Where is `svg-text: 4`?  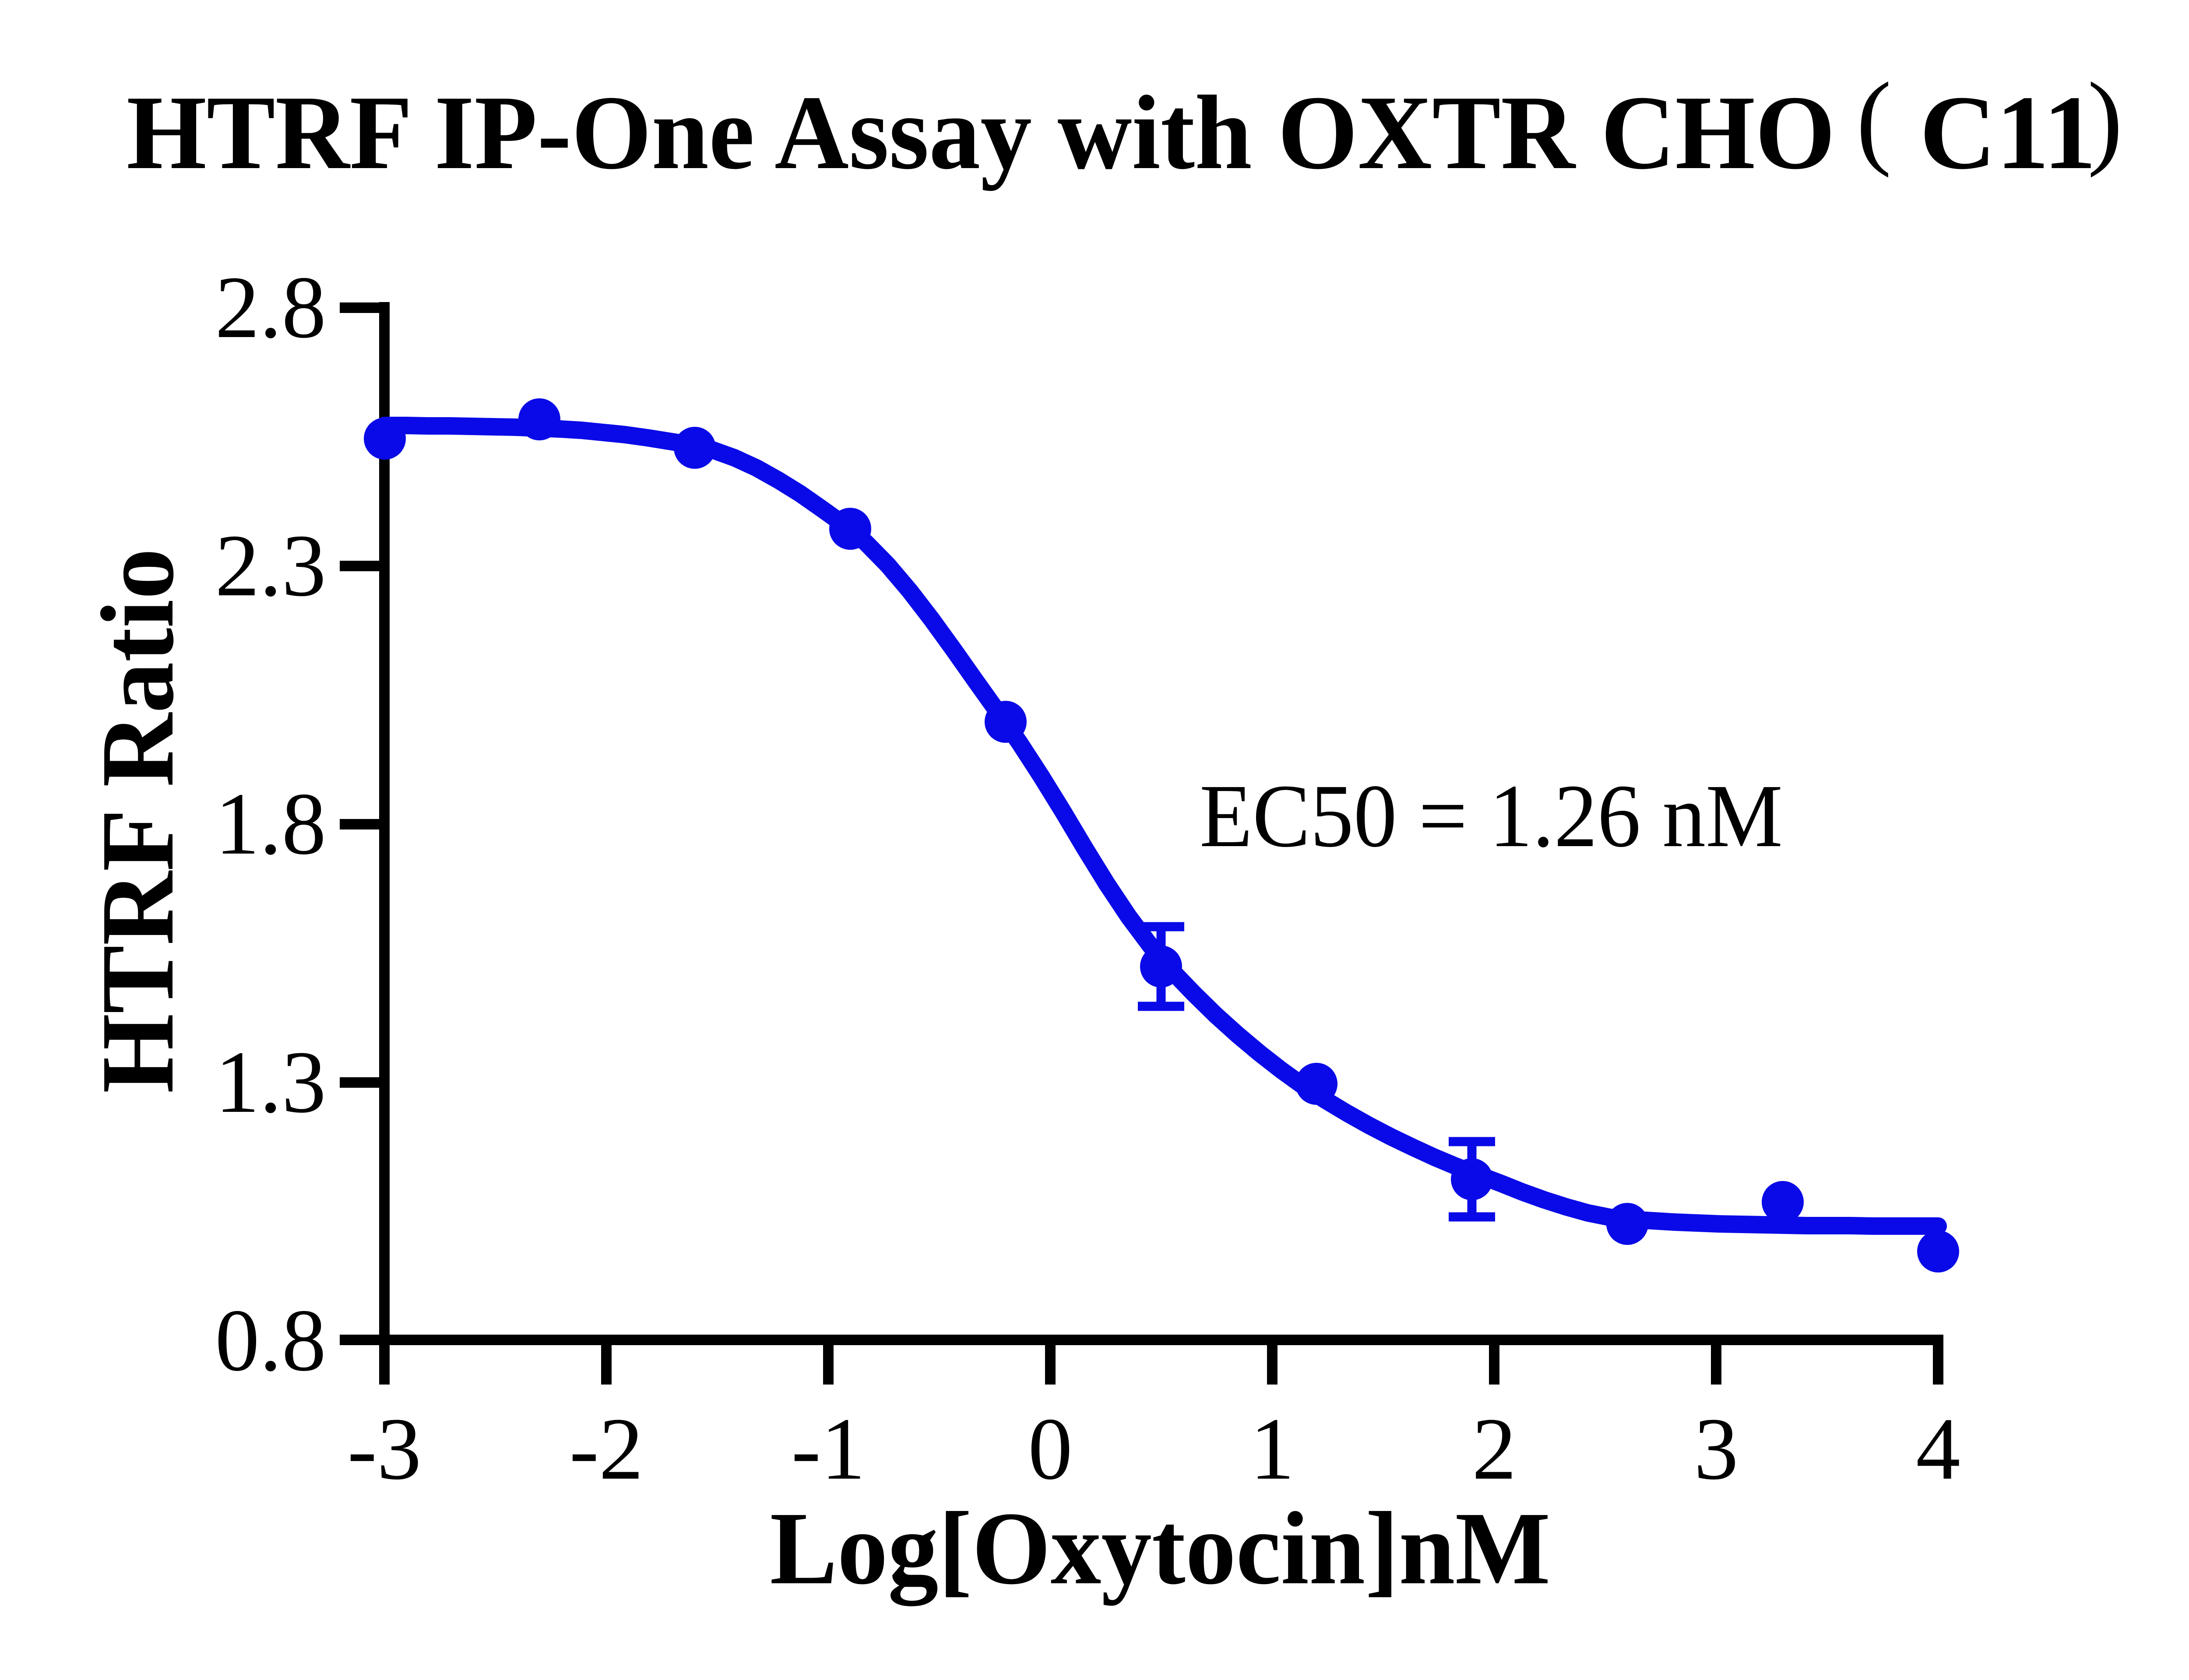
svg-text: 4 is located at coordinates (1938, 1448).